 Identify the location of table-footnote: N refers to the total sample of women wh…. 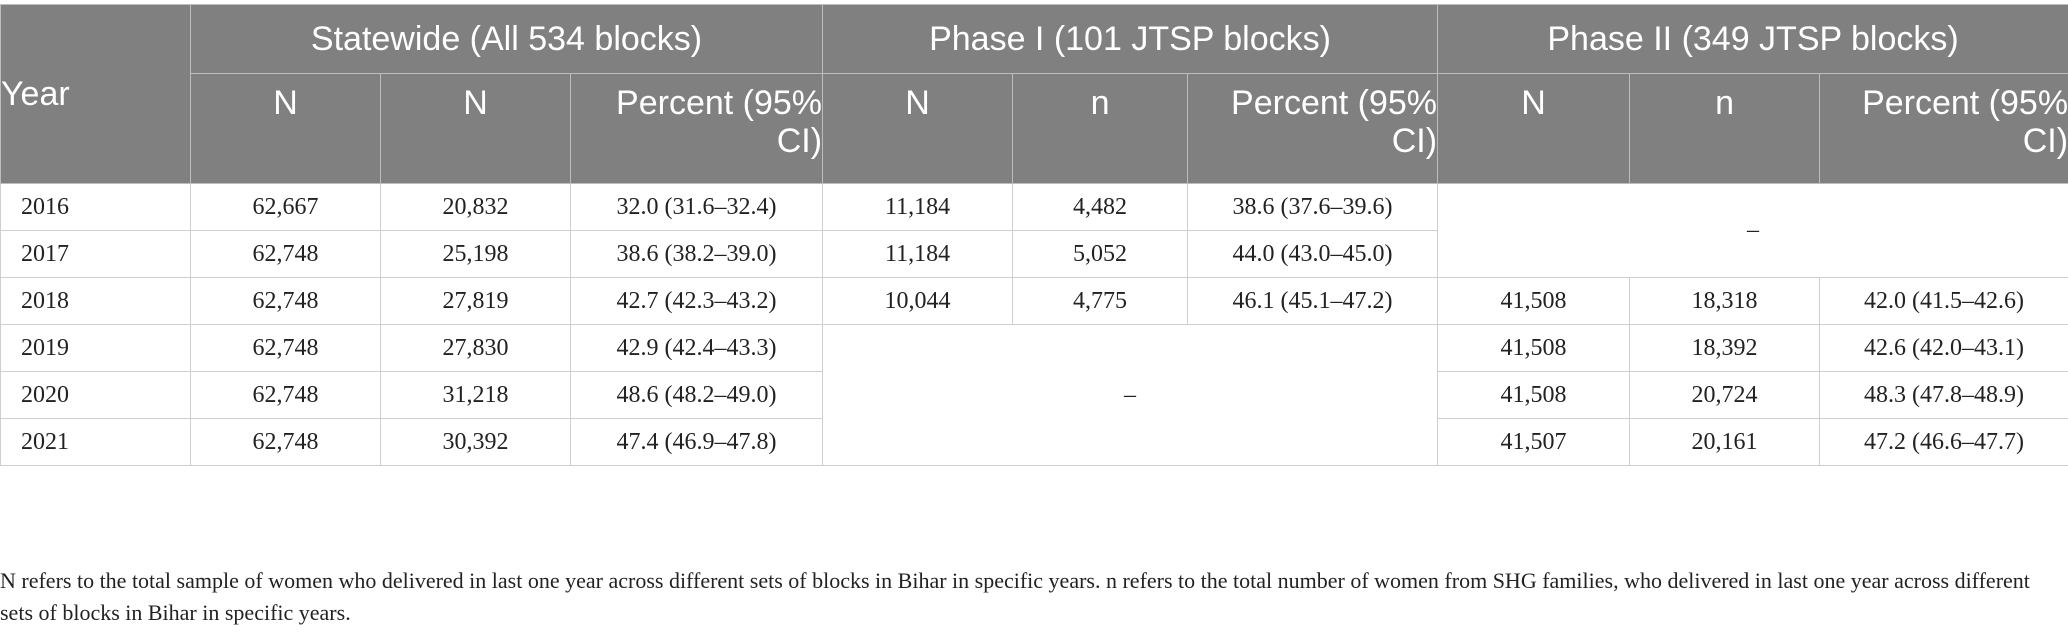
(1015, 596).